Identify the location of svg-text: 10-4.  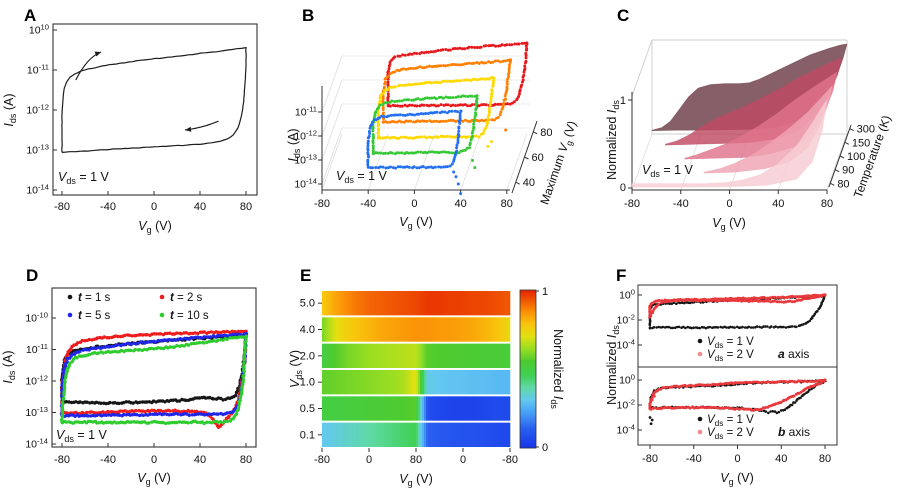
(626, 430).